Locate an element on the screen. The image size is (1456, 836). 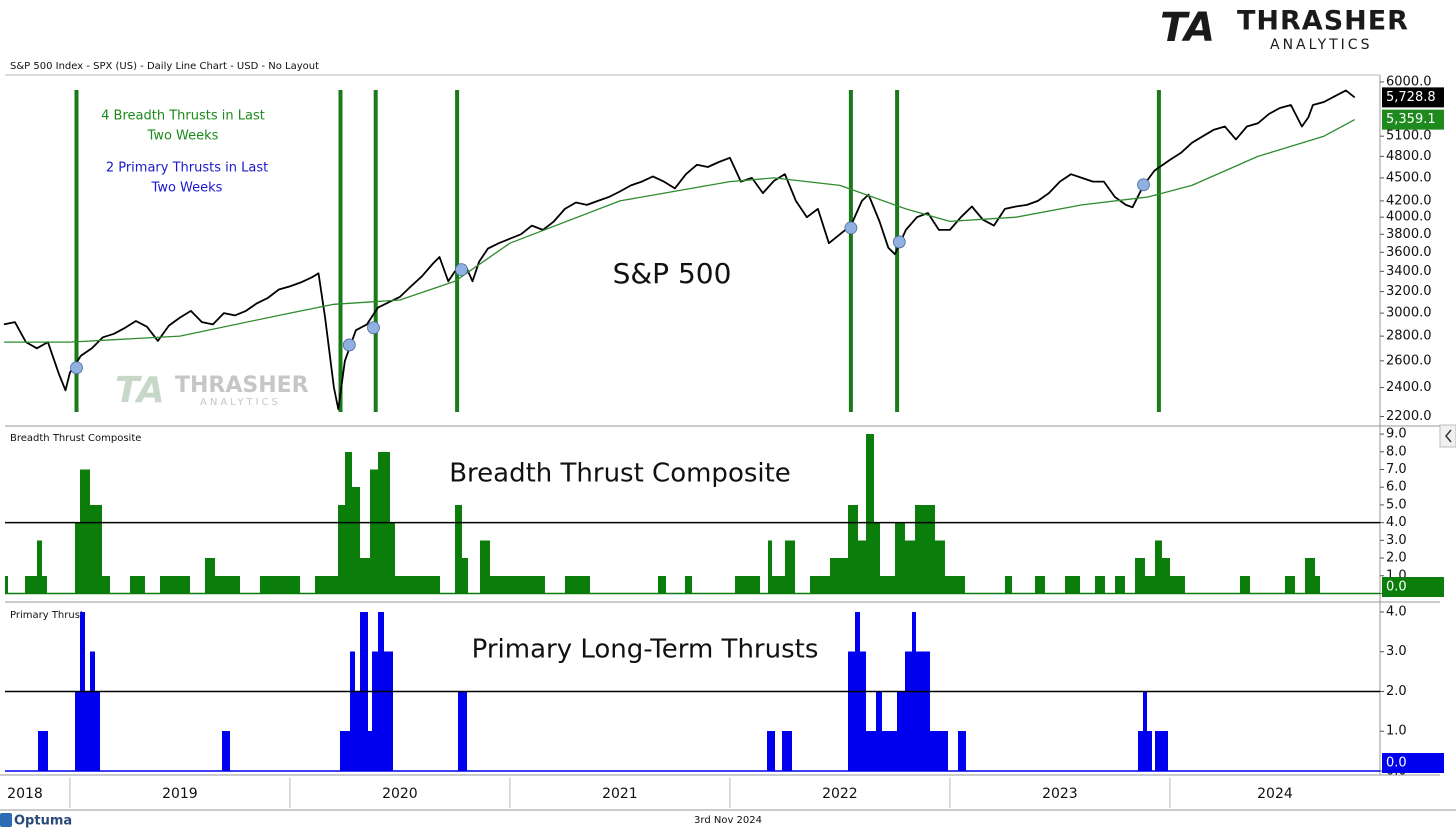
y-tick-label: 5100.0 is located at coordinates (1409, 136).